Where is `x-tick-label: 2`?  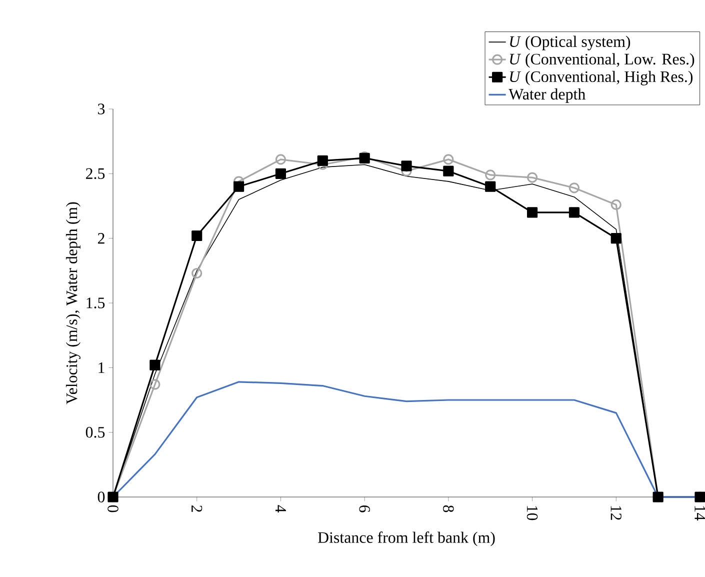
x-tick-label: 2 is located at coordinates (197, 508).